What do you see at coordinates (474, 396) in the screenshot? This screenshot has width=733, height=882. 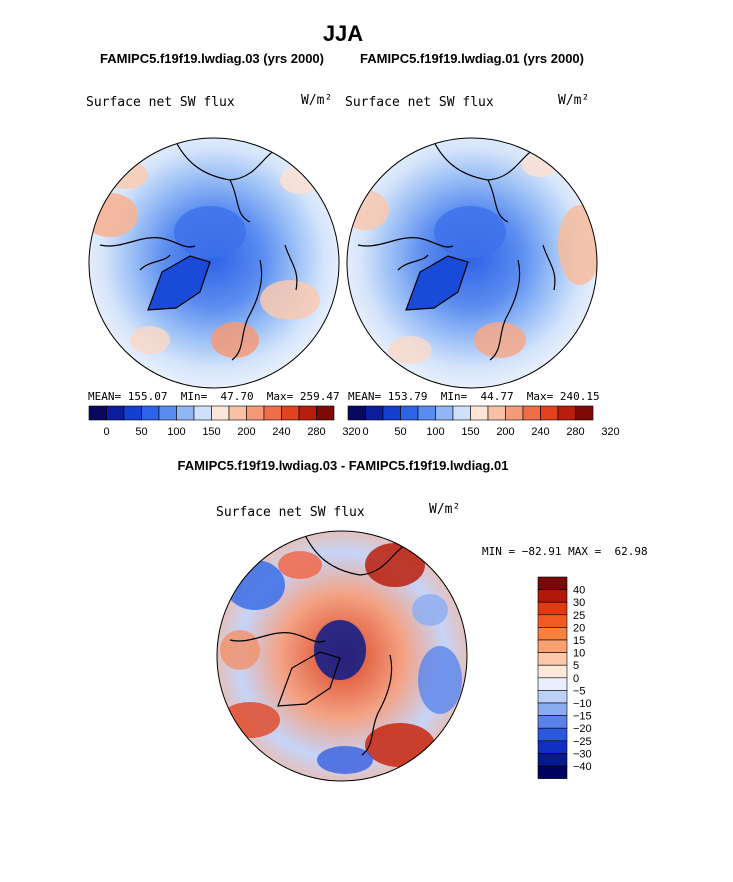 I see `right-stats: MEAN= 153.79 MIn= 44.77 Max= 240.15` at bounding box center [474, 396].